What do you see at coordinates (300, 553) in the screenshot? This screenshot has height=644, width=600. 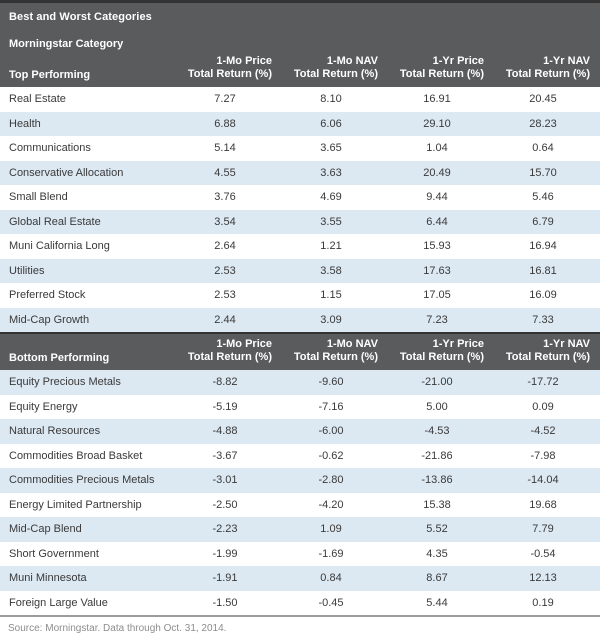 I see `table-row: Short Government -1.99 -1.69 4.35 -0.54` at bounding box center [300, 553].